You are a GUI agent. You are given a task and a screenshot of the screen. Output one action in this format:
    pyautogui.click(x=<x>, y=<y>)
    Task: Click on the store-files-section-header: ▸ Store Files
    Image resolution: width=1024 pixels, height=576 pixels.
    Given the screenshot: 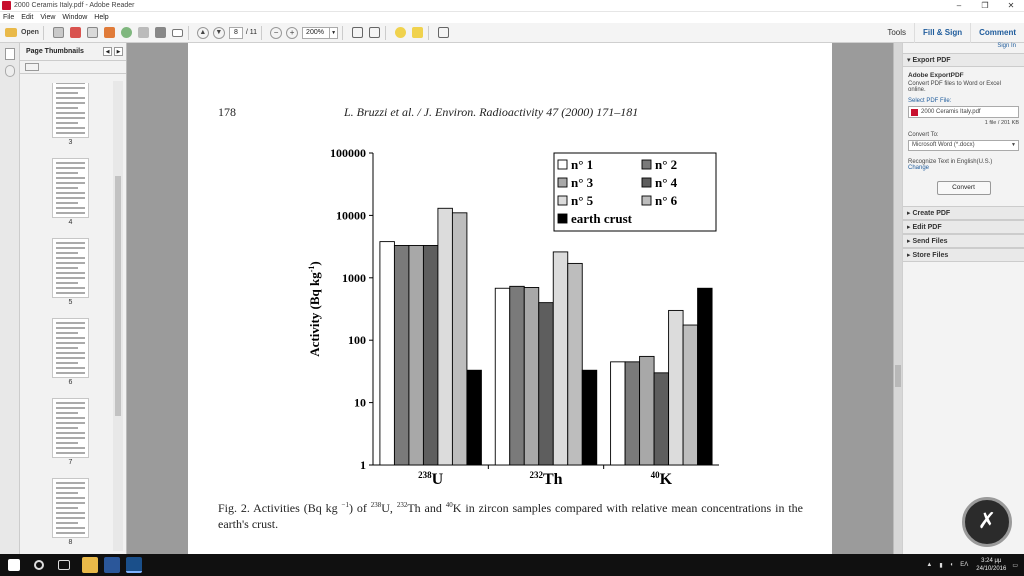 What is the action you would take?
    pyautogui.click(x=963, y=255)
    